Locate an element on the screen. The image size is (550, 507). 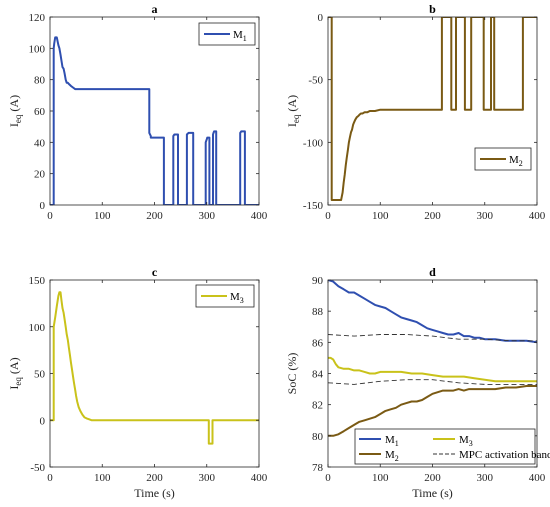
panel-title: c is located at coordinates (155, 272).